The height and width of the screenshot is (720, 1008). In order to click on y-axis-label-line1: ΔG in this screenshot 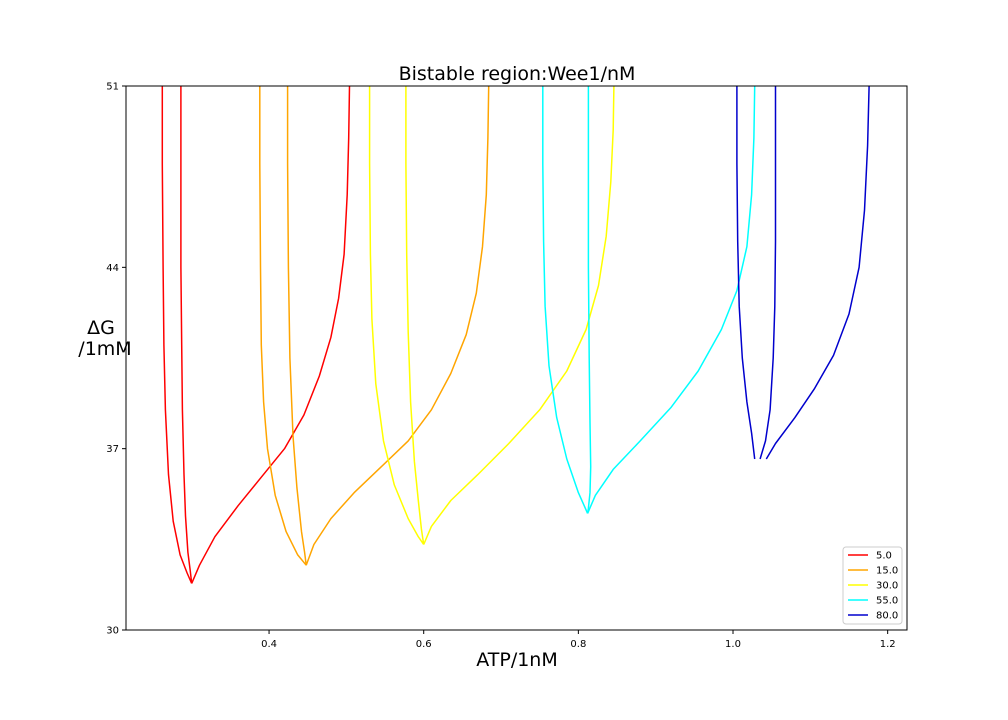, I will do `click(101, 328)`.